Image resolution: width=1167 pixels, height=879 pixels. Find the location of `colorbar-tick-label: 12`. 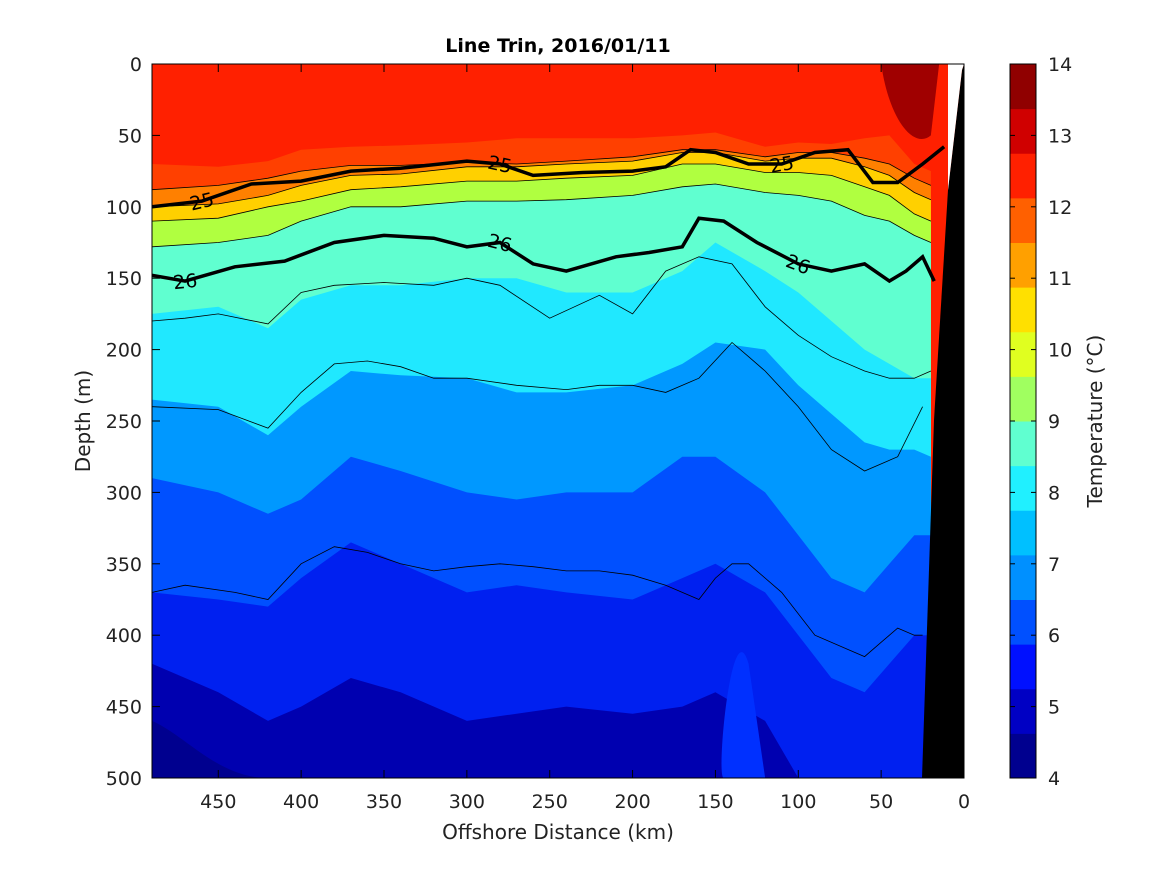

colorbar-tick-label: 12 is located at coordinates (1060, 208).